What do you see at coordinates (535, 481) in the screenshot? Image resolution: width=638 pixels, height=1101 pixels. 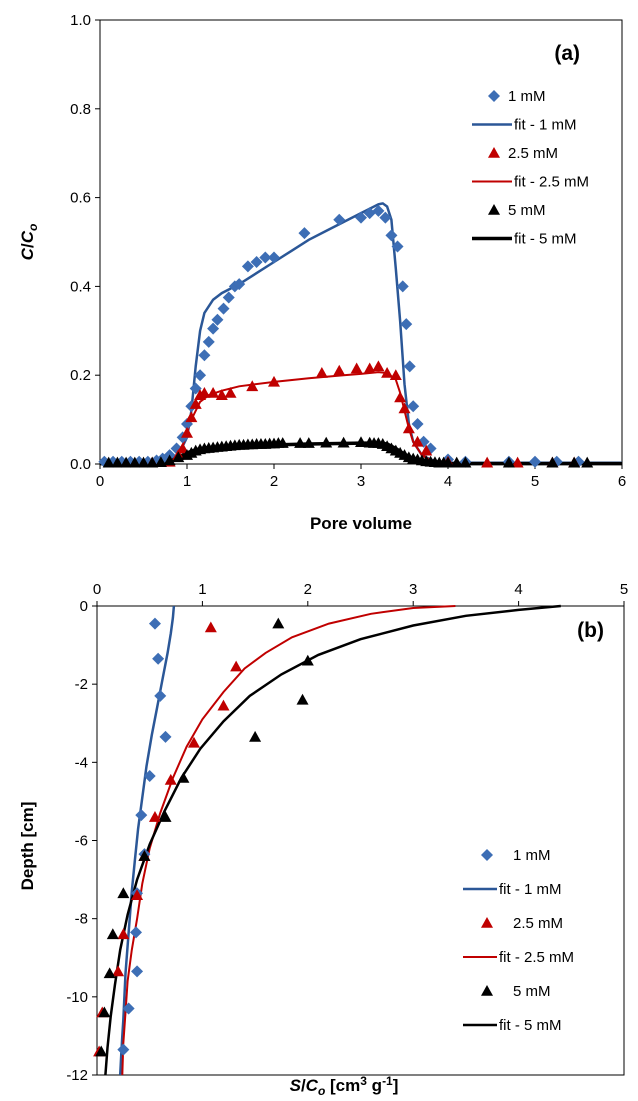 I see `panel-a-x-tick-label: 5` at bounding box center [535, 481].